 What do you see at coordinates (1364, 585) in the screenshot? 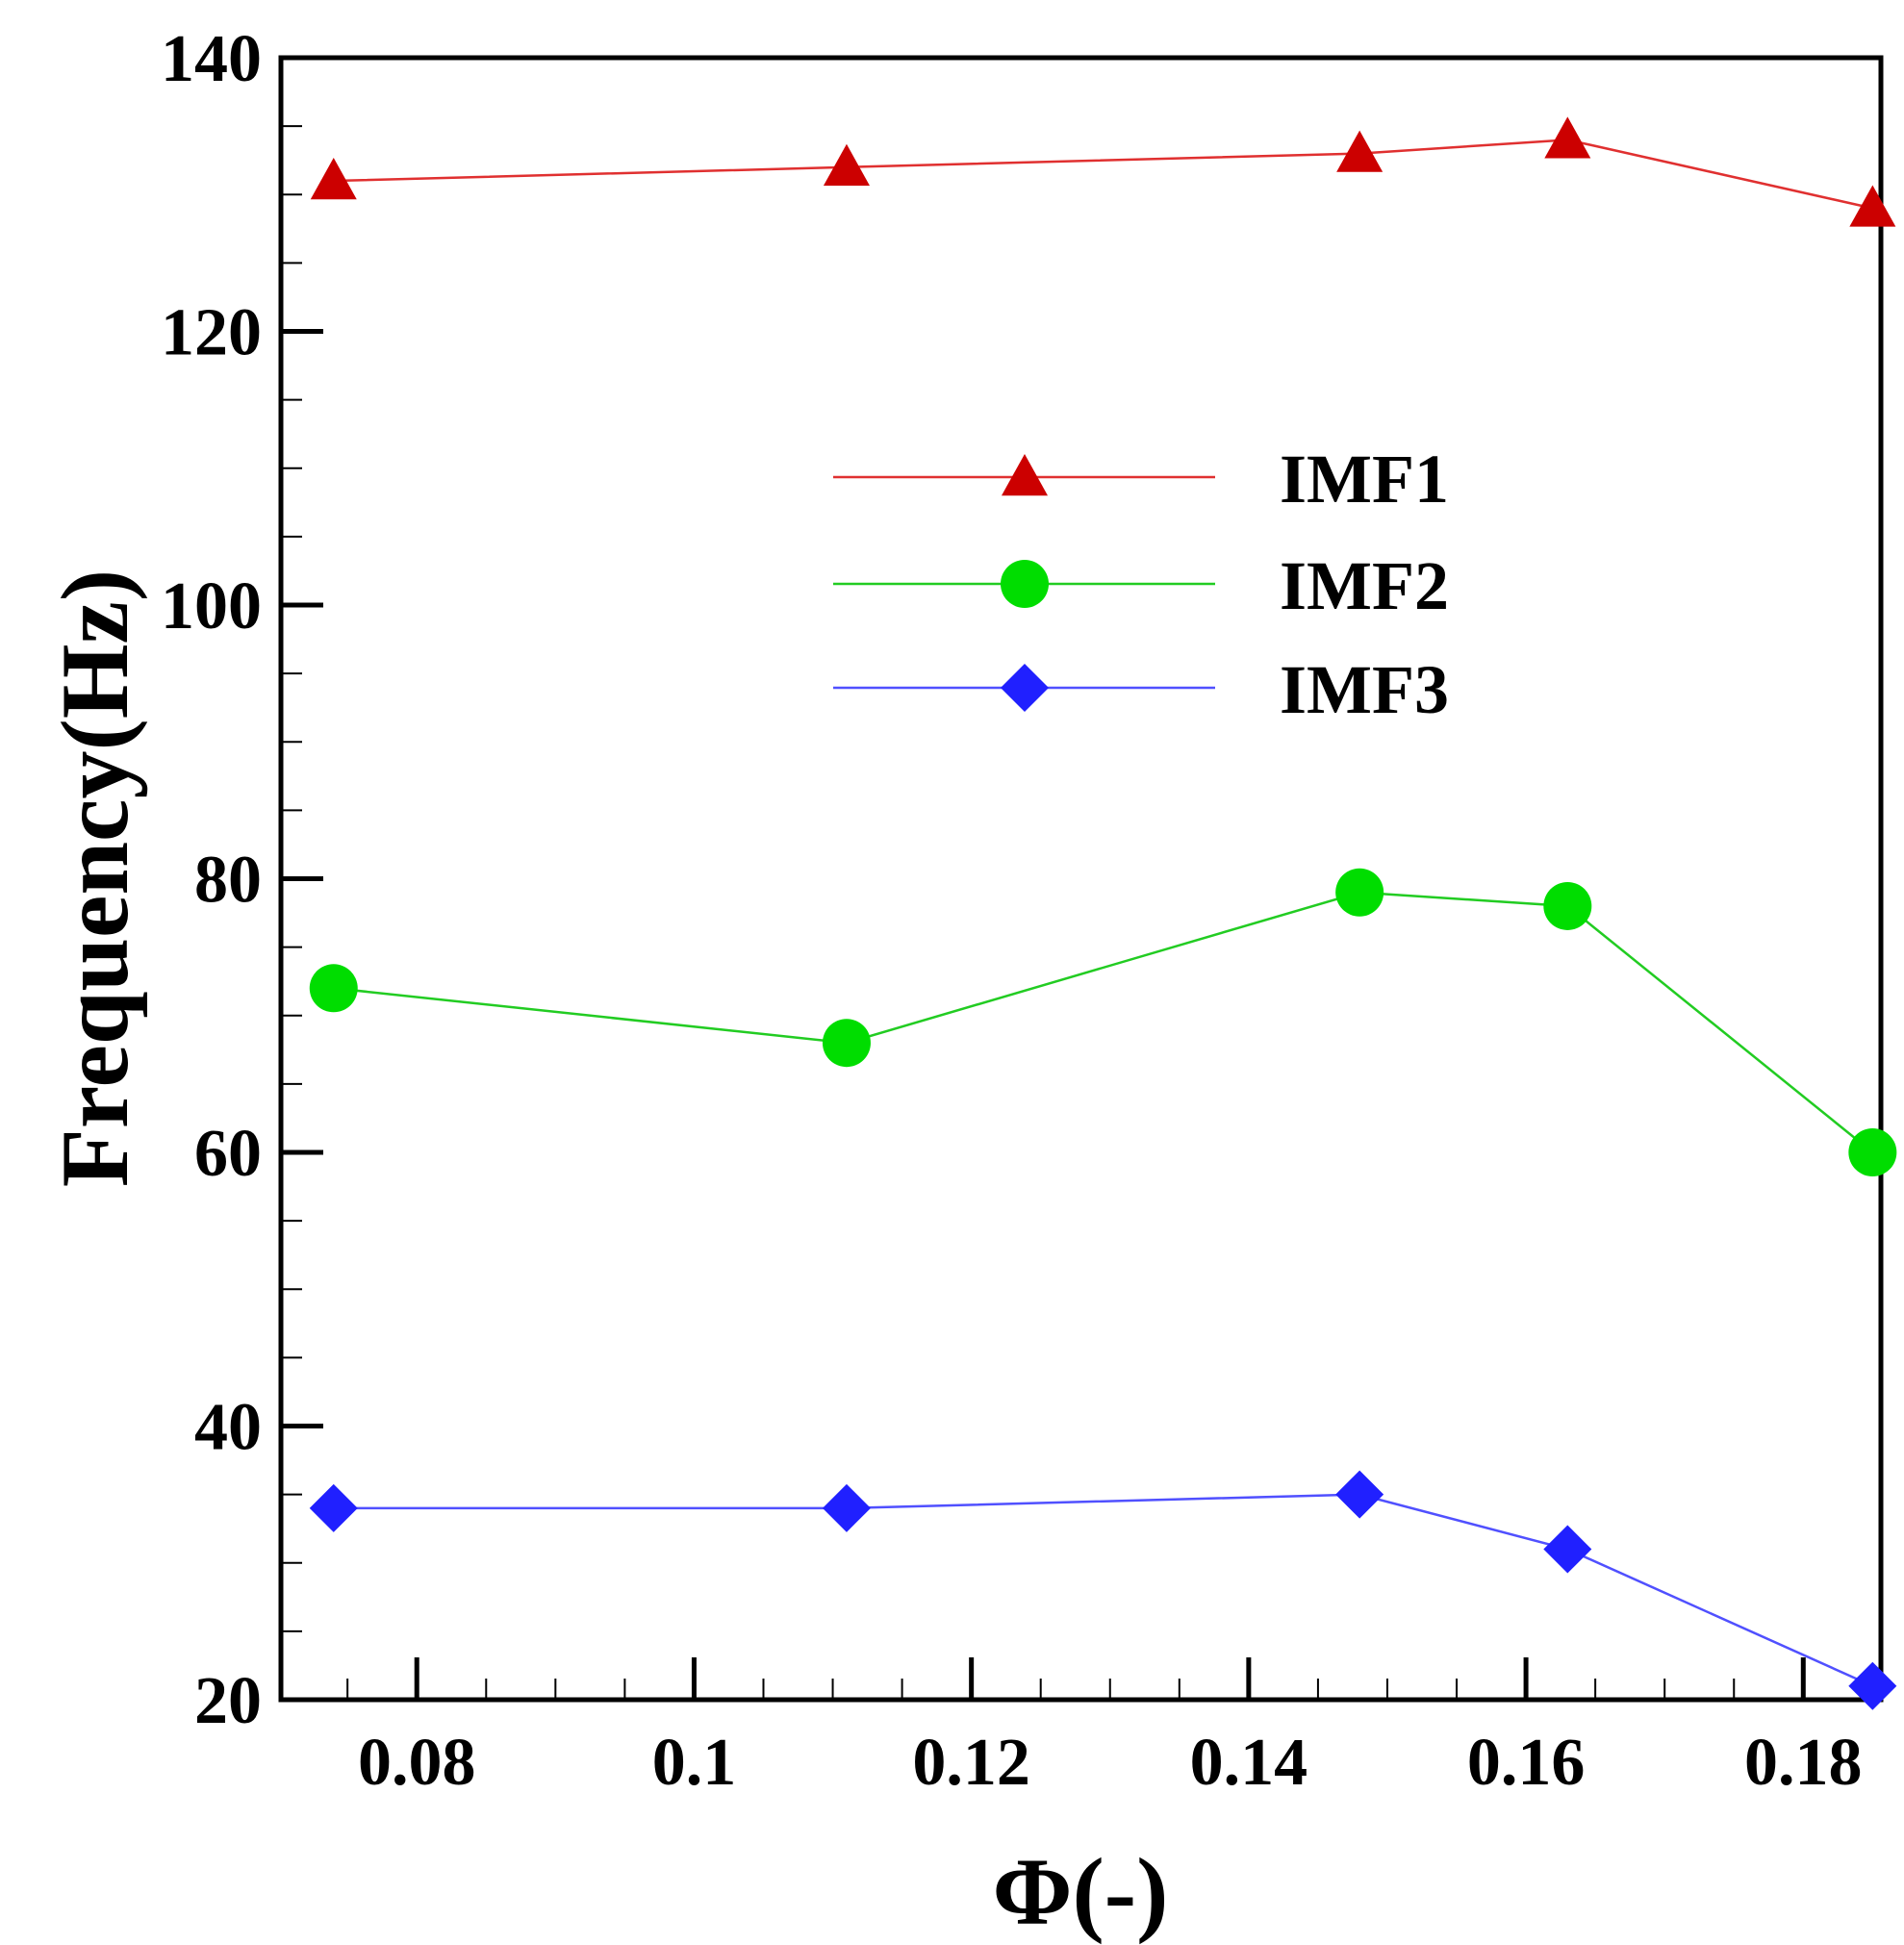
I see `legend-label-imf2: IMF2` at bounding box center [1364, 585].